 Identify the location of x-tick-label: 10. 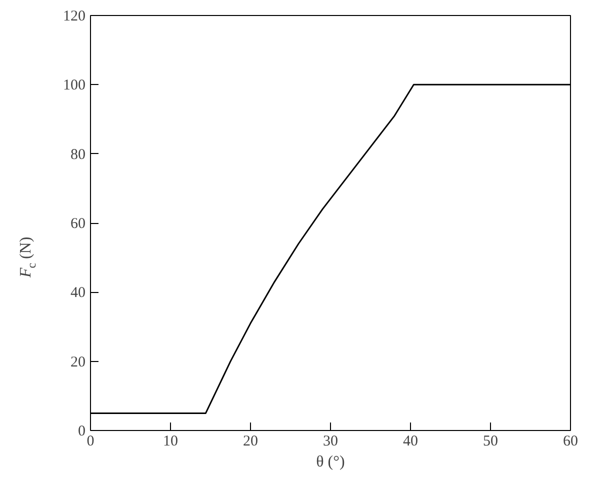
(170, 442).